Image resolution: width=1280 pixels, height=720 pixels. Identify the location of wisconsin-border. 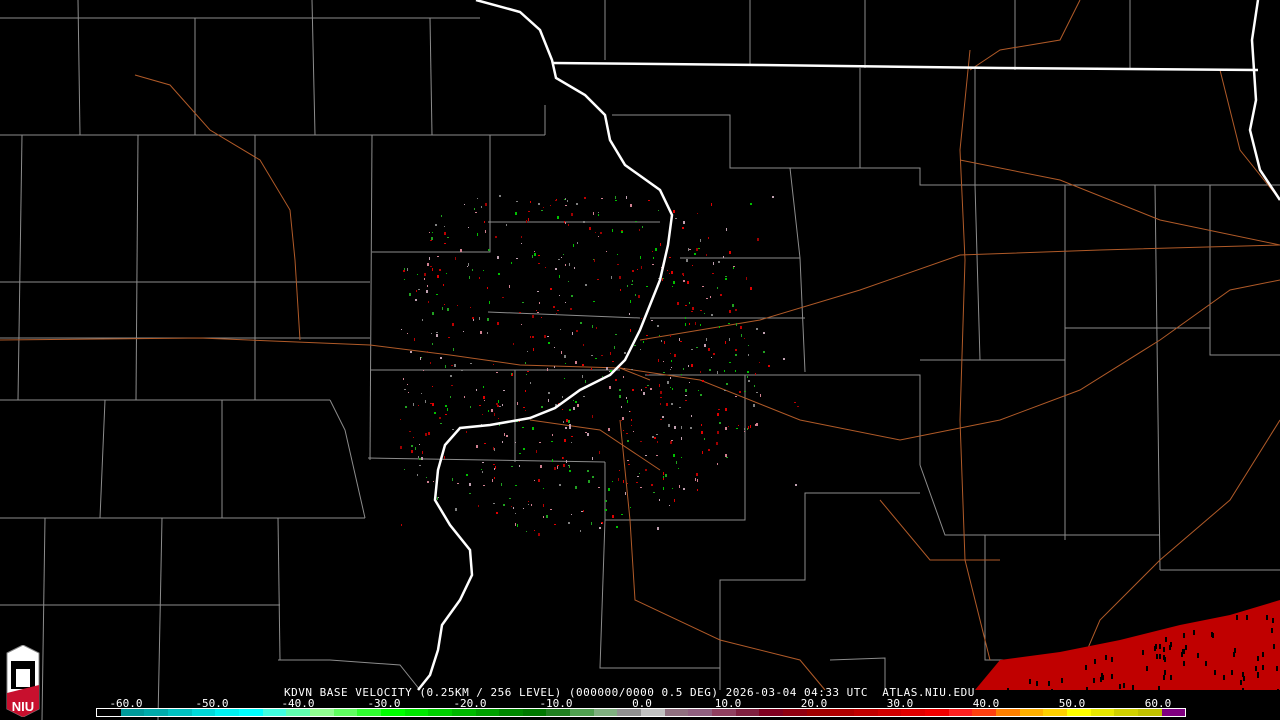
(905, 66).